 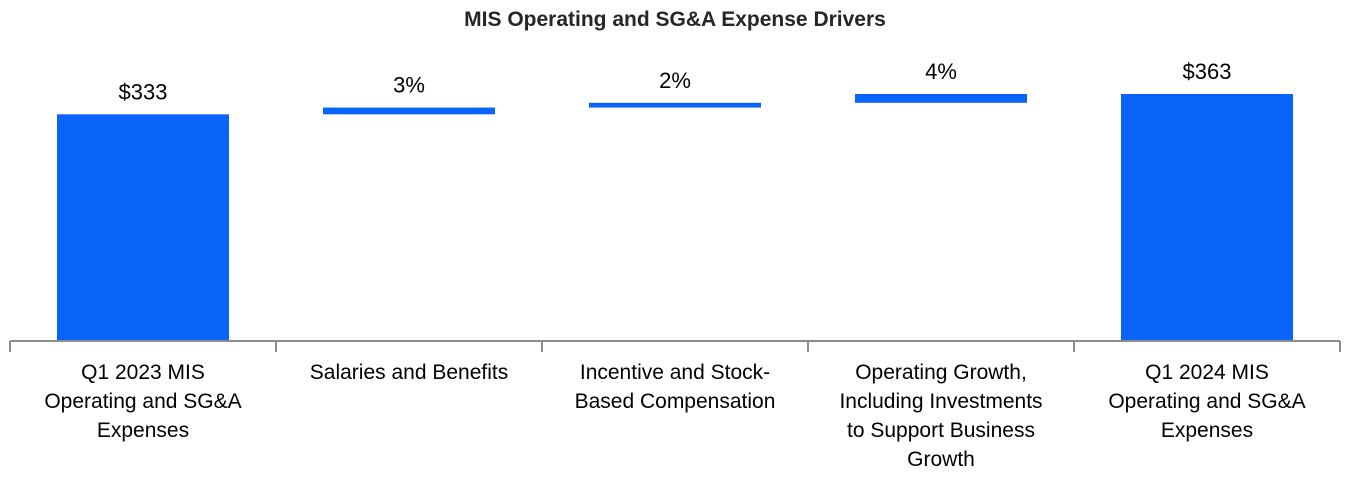 I want to click on data-label-3: 2%, so click(x=675, y=80).